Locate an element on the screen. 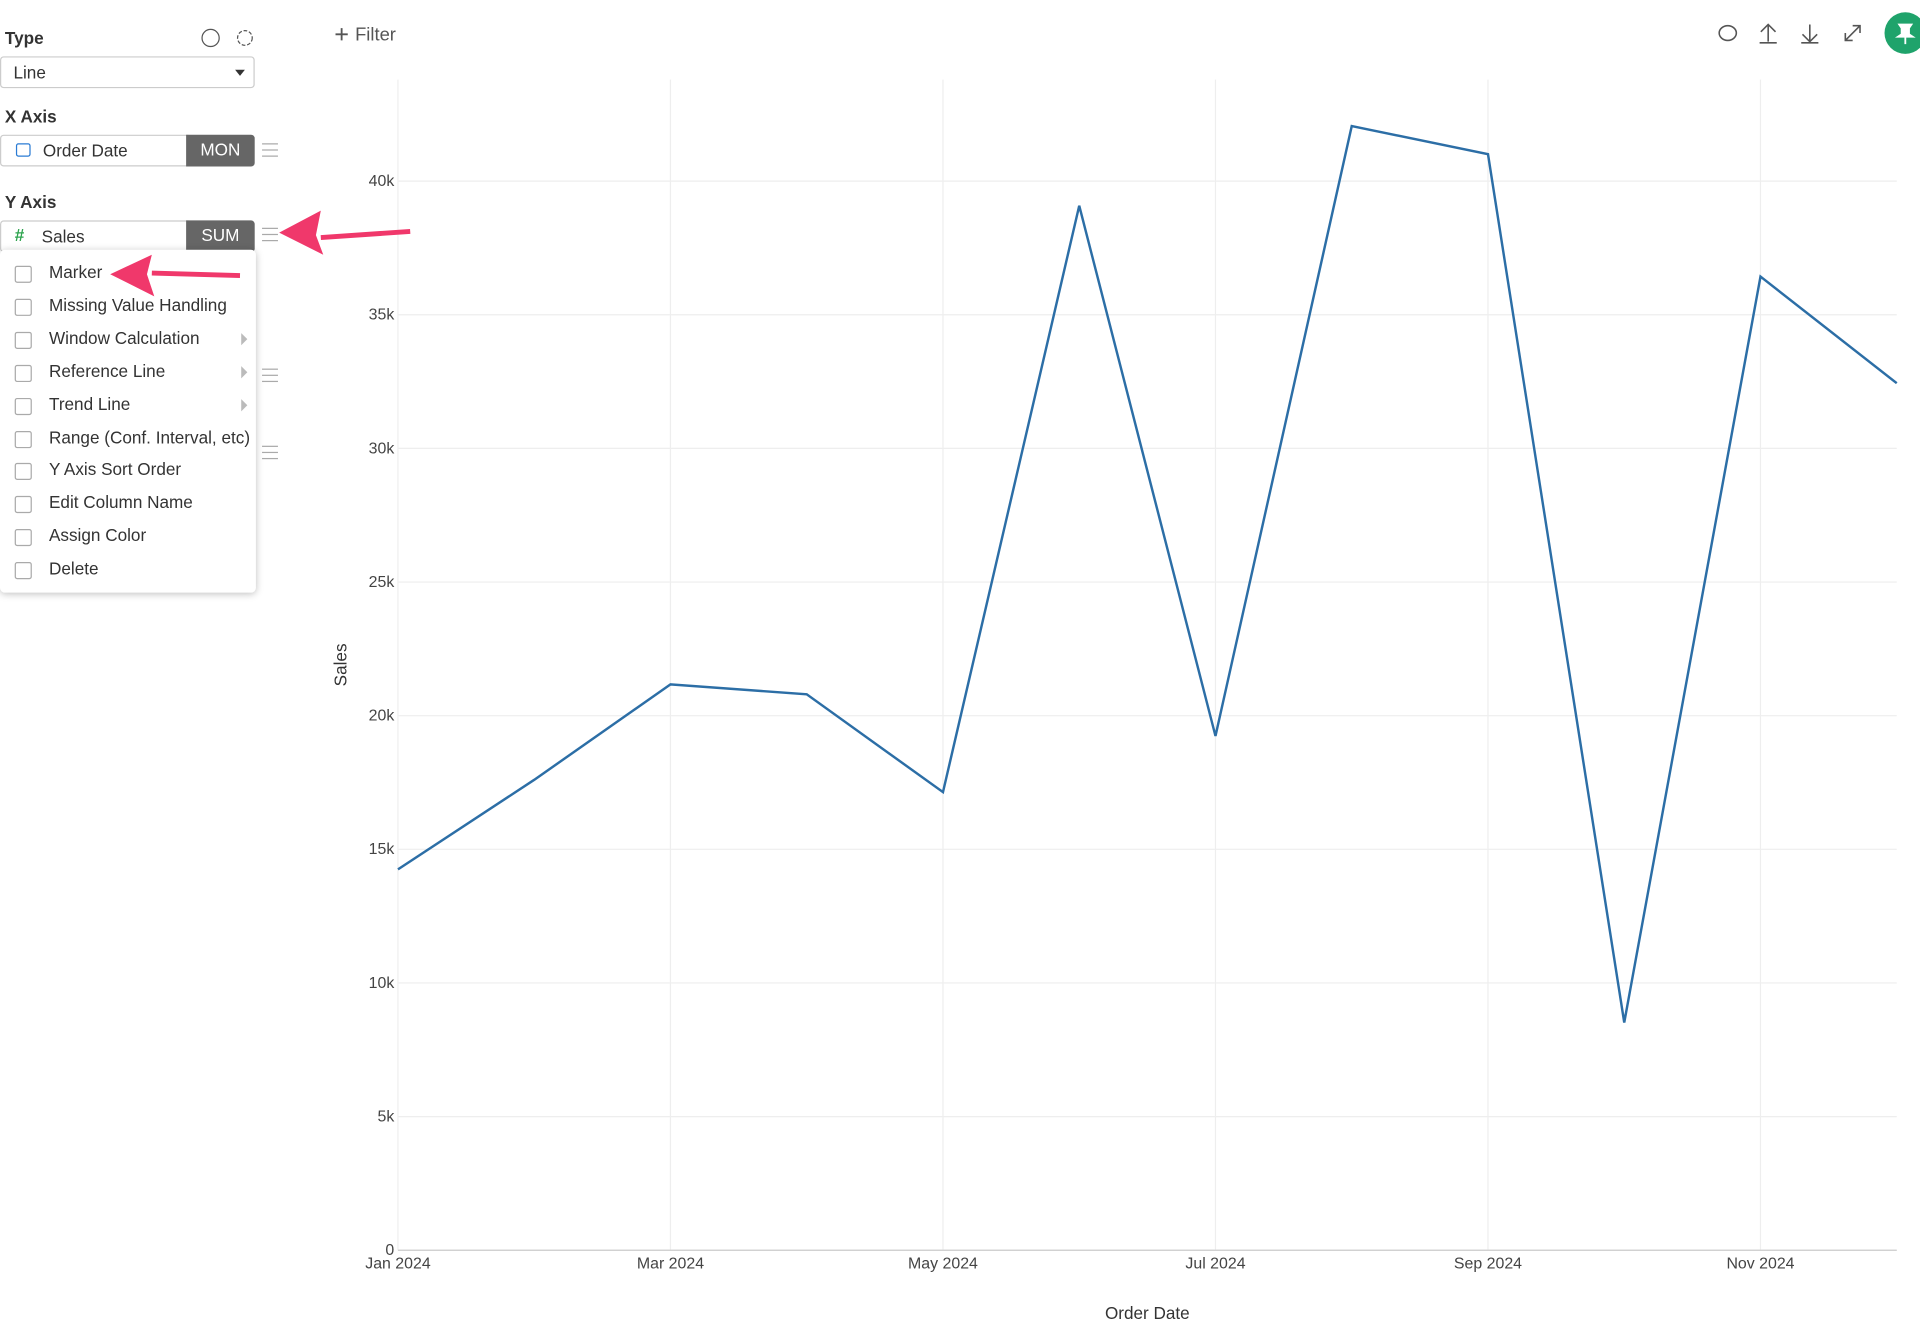 The width and height of the screenshot is (1920, 1337). x-field: Order Date is located at coordinates (94, 150).